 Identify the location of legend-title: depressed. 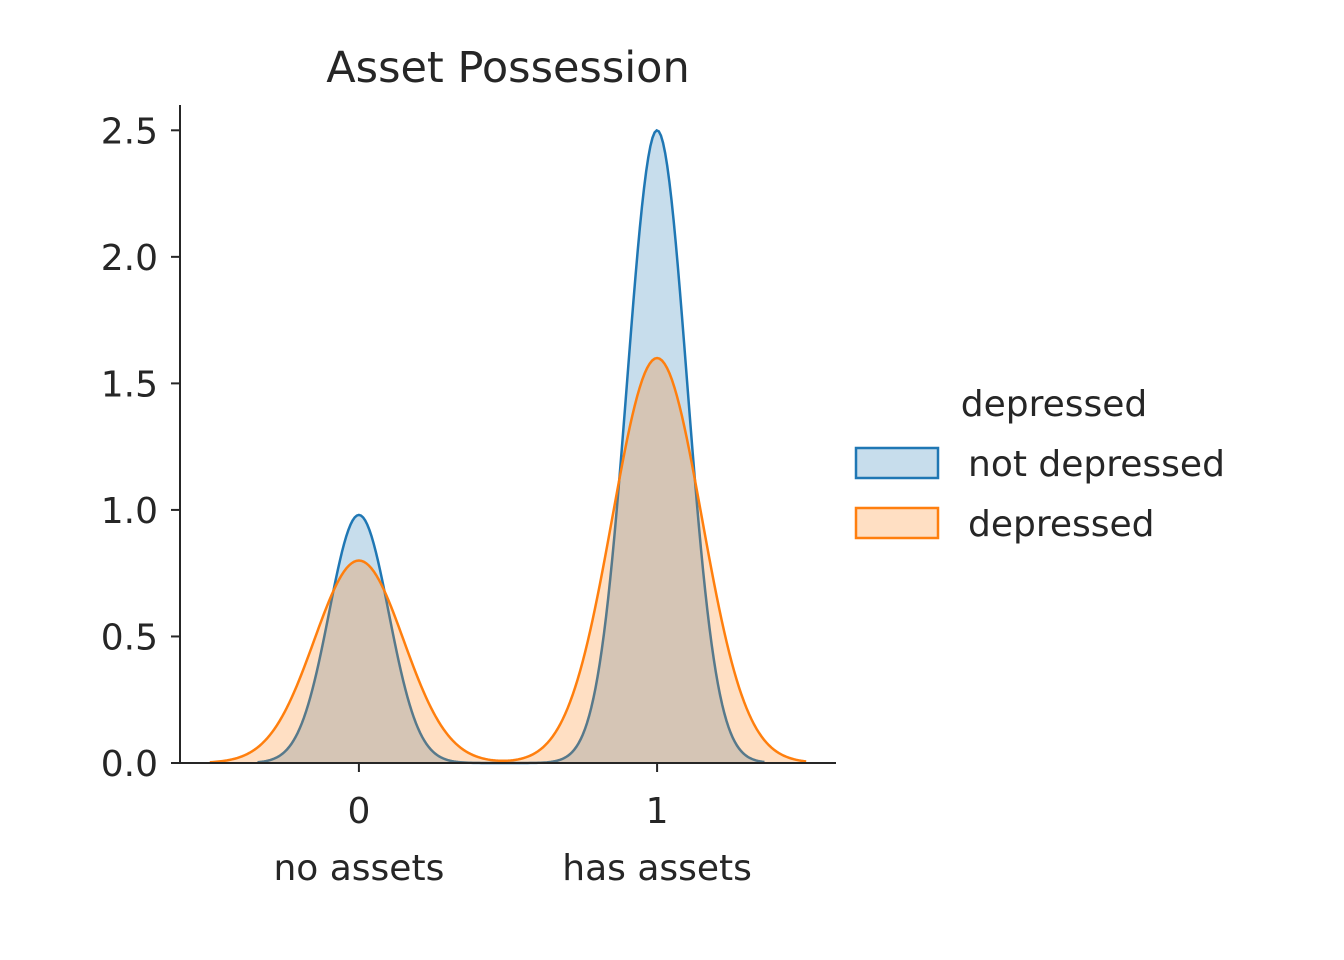
(1054, 404).